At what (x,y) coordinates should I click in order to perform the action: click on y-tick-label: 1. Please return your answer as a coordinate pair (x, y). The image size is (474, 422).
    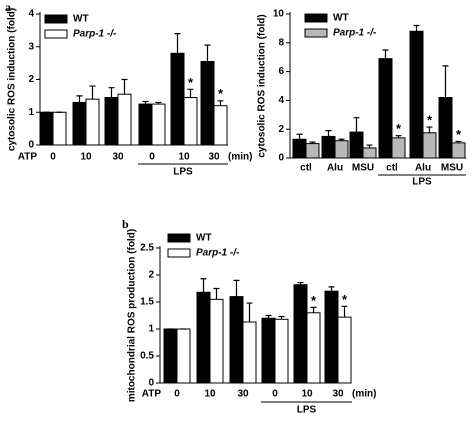
    Looking at the image, I should click on (151, 329).